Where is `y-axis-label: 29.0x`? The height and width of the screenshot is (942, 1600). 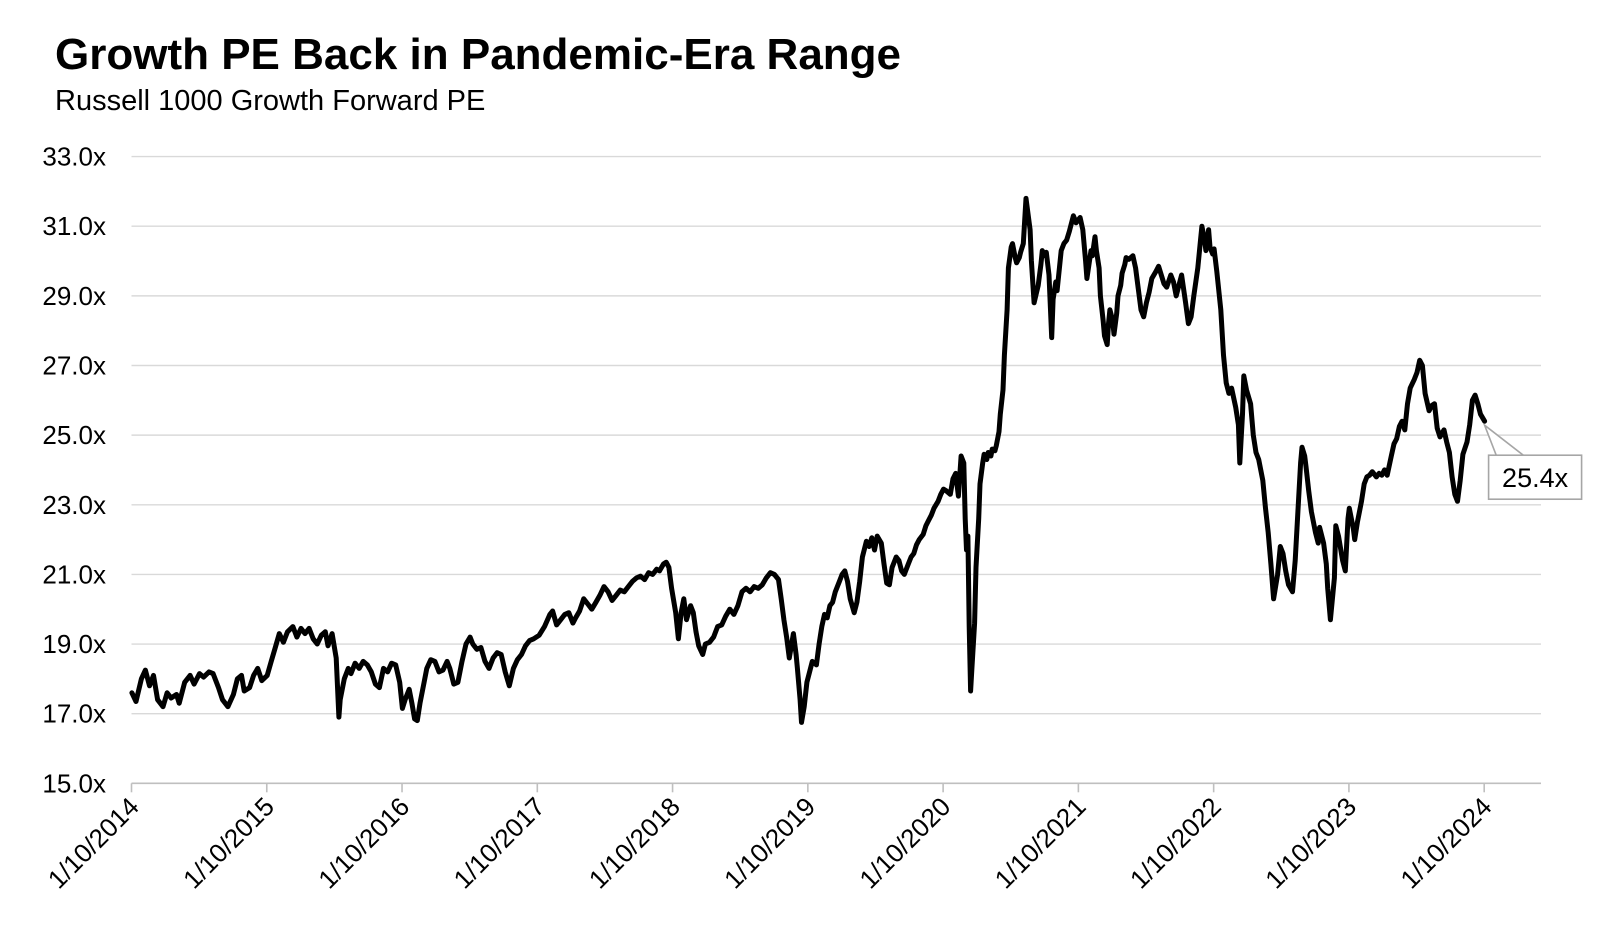 y-axis-label: 29.0x is located at coordinates (74, 296).